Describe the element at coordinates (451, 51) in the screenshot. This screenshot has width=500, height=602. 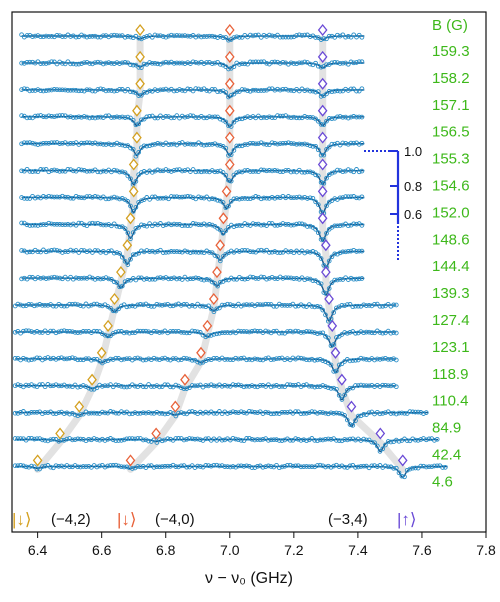
I see `field-value-0: 159.3` at that location.